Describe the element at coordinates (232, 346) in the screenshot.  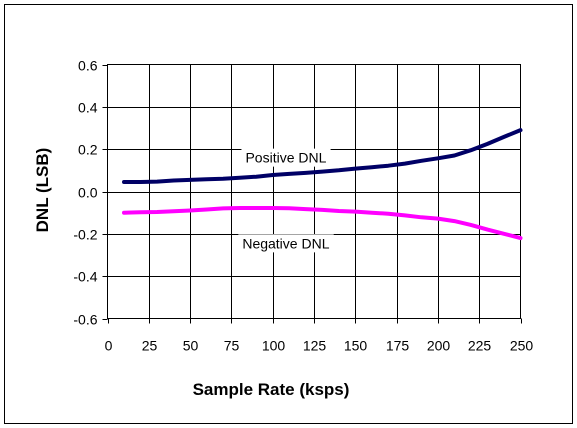
I see `x-tick-label: 75` at that location.